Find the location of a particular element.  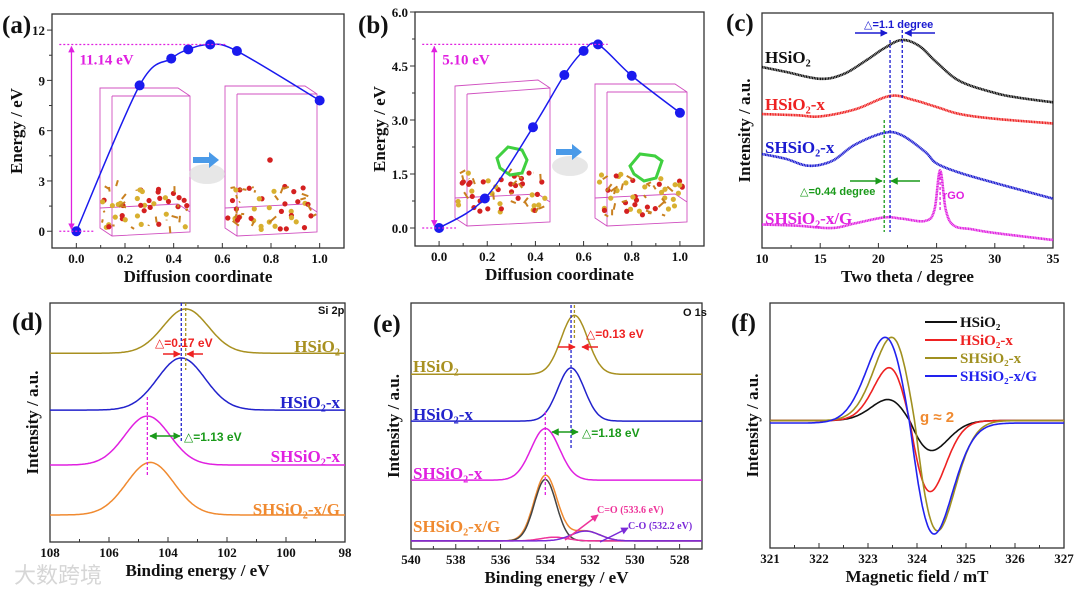

delta-label: △=0.13 eV is located at coordinates (615, 334).